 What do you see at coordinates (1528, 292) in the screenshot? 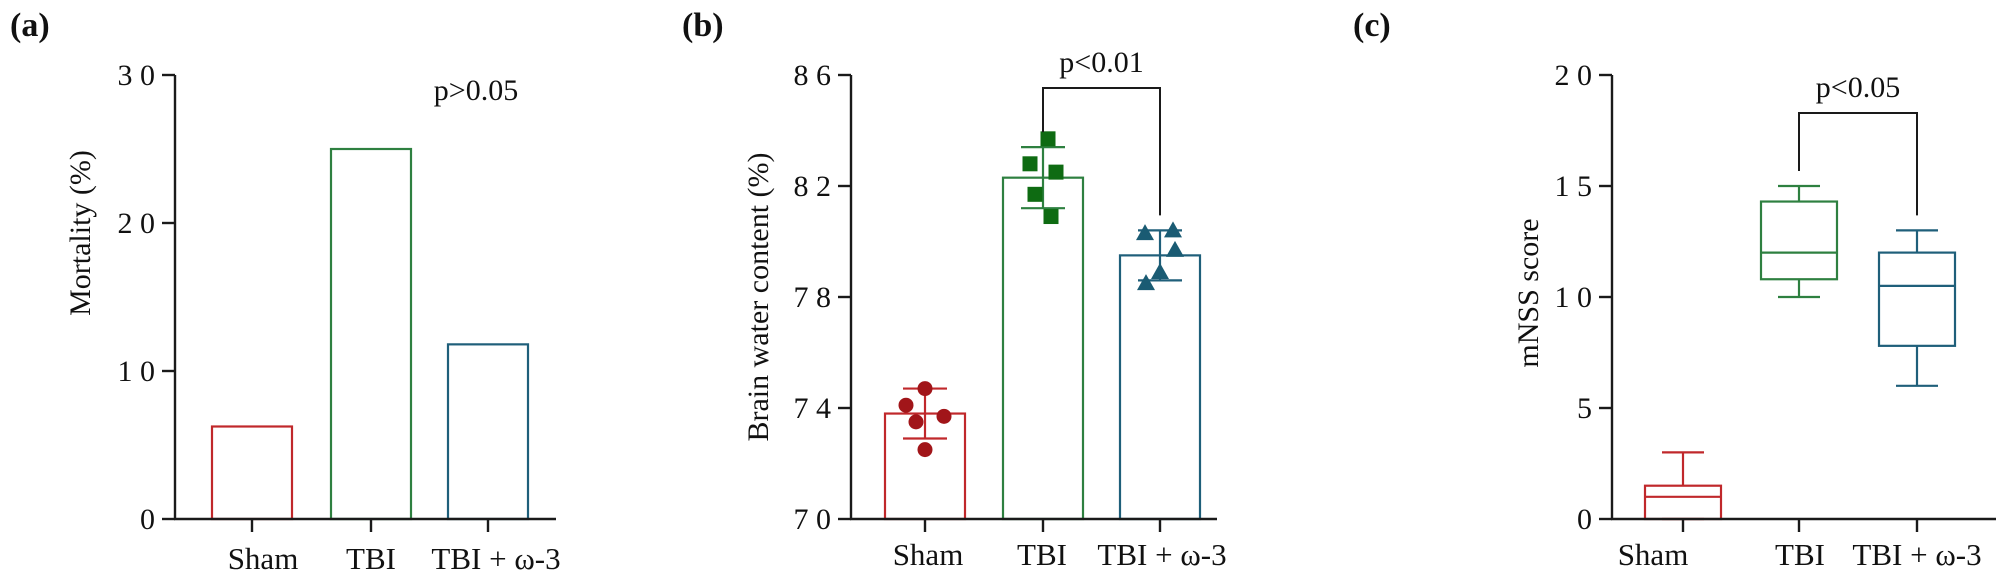
I see `y-axis-title-c: mNSS score` at bounding box center [1528, 292].